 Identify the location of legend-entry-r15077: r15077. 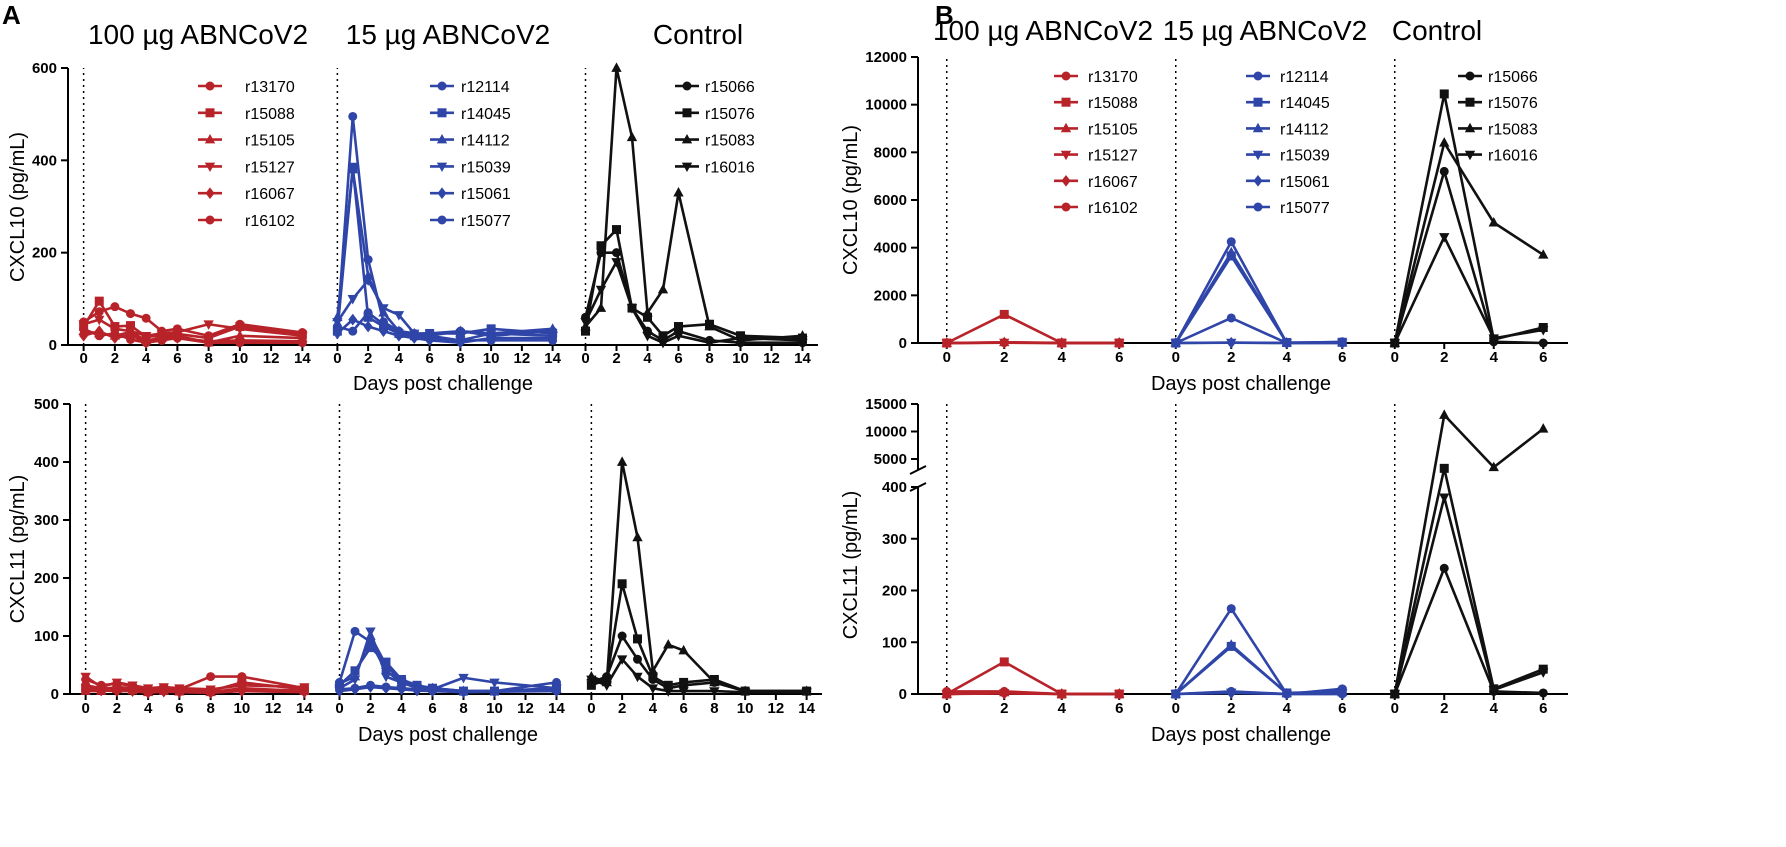
(470, 221).